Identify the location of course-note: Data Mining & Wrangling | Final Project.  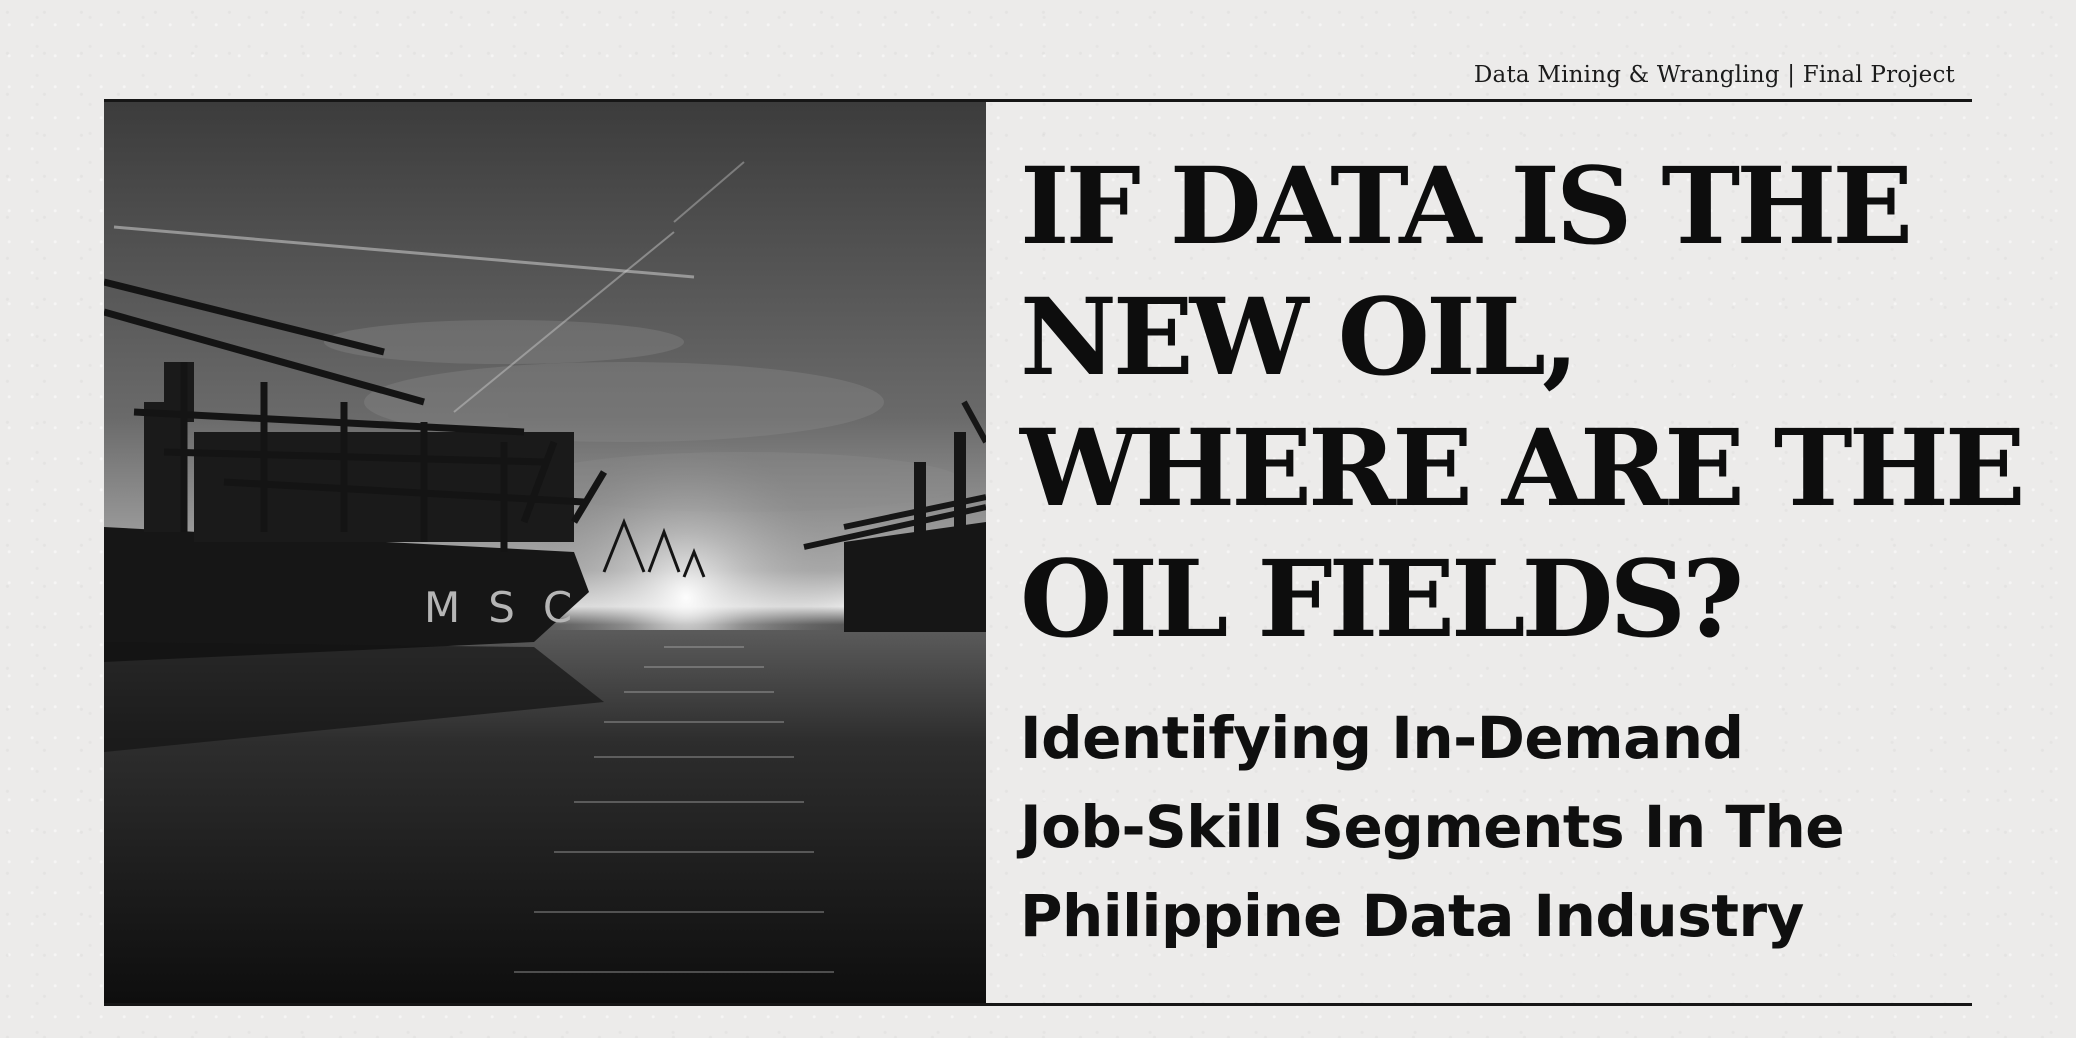
(1714, 75).